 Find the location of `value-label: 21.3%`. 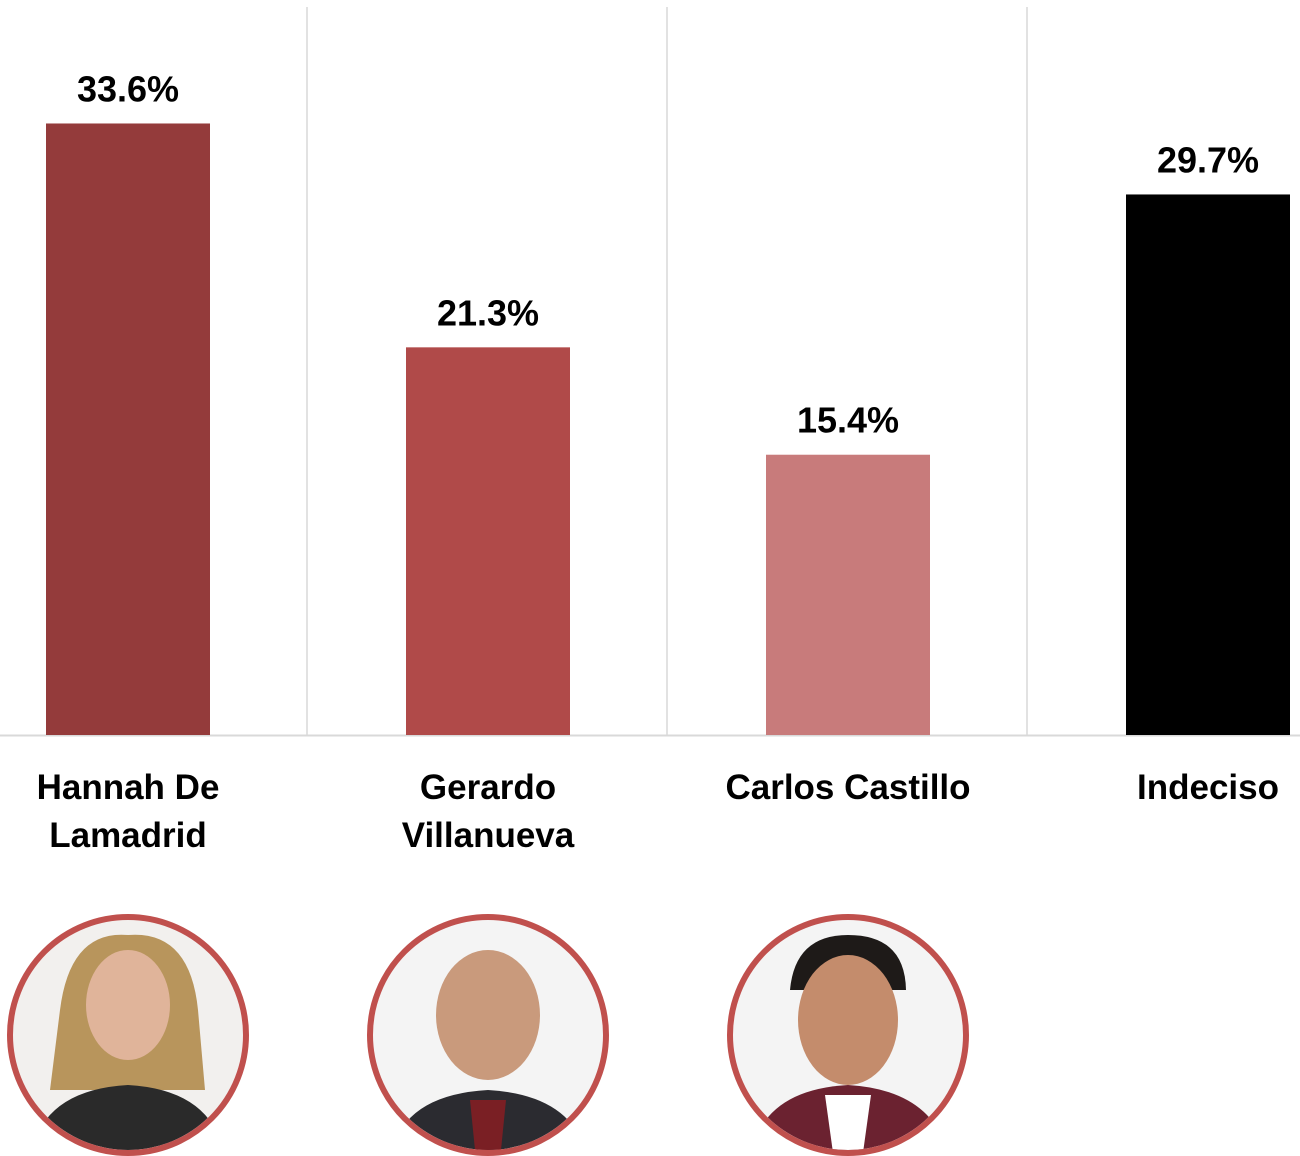

value-label: 21.3% is located at coordinates (488, 312).